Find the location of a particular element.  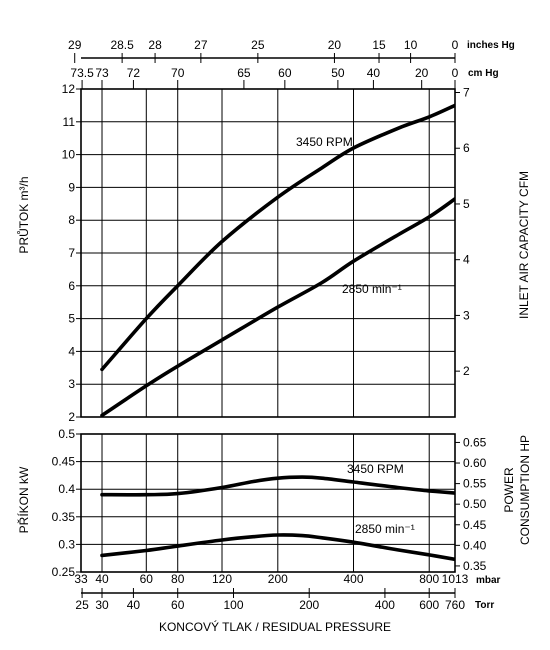

y-tick-label: 11 is located at coordinates (69, 122).